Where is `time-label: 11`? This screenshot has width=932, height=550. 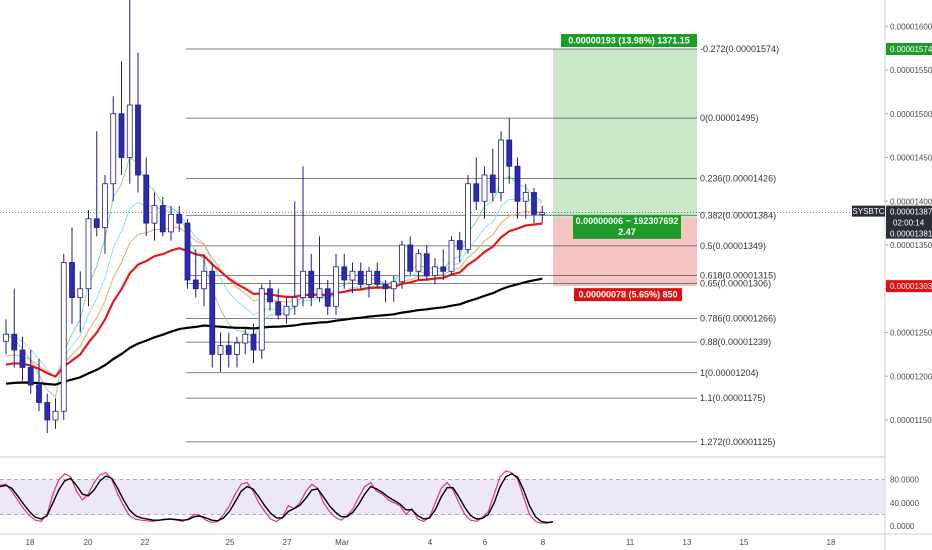
time-label: 11 is located at coordinates (630, 542).